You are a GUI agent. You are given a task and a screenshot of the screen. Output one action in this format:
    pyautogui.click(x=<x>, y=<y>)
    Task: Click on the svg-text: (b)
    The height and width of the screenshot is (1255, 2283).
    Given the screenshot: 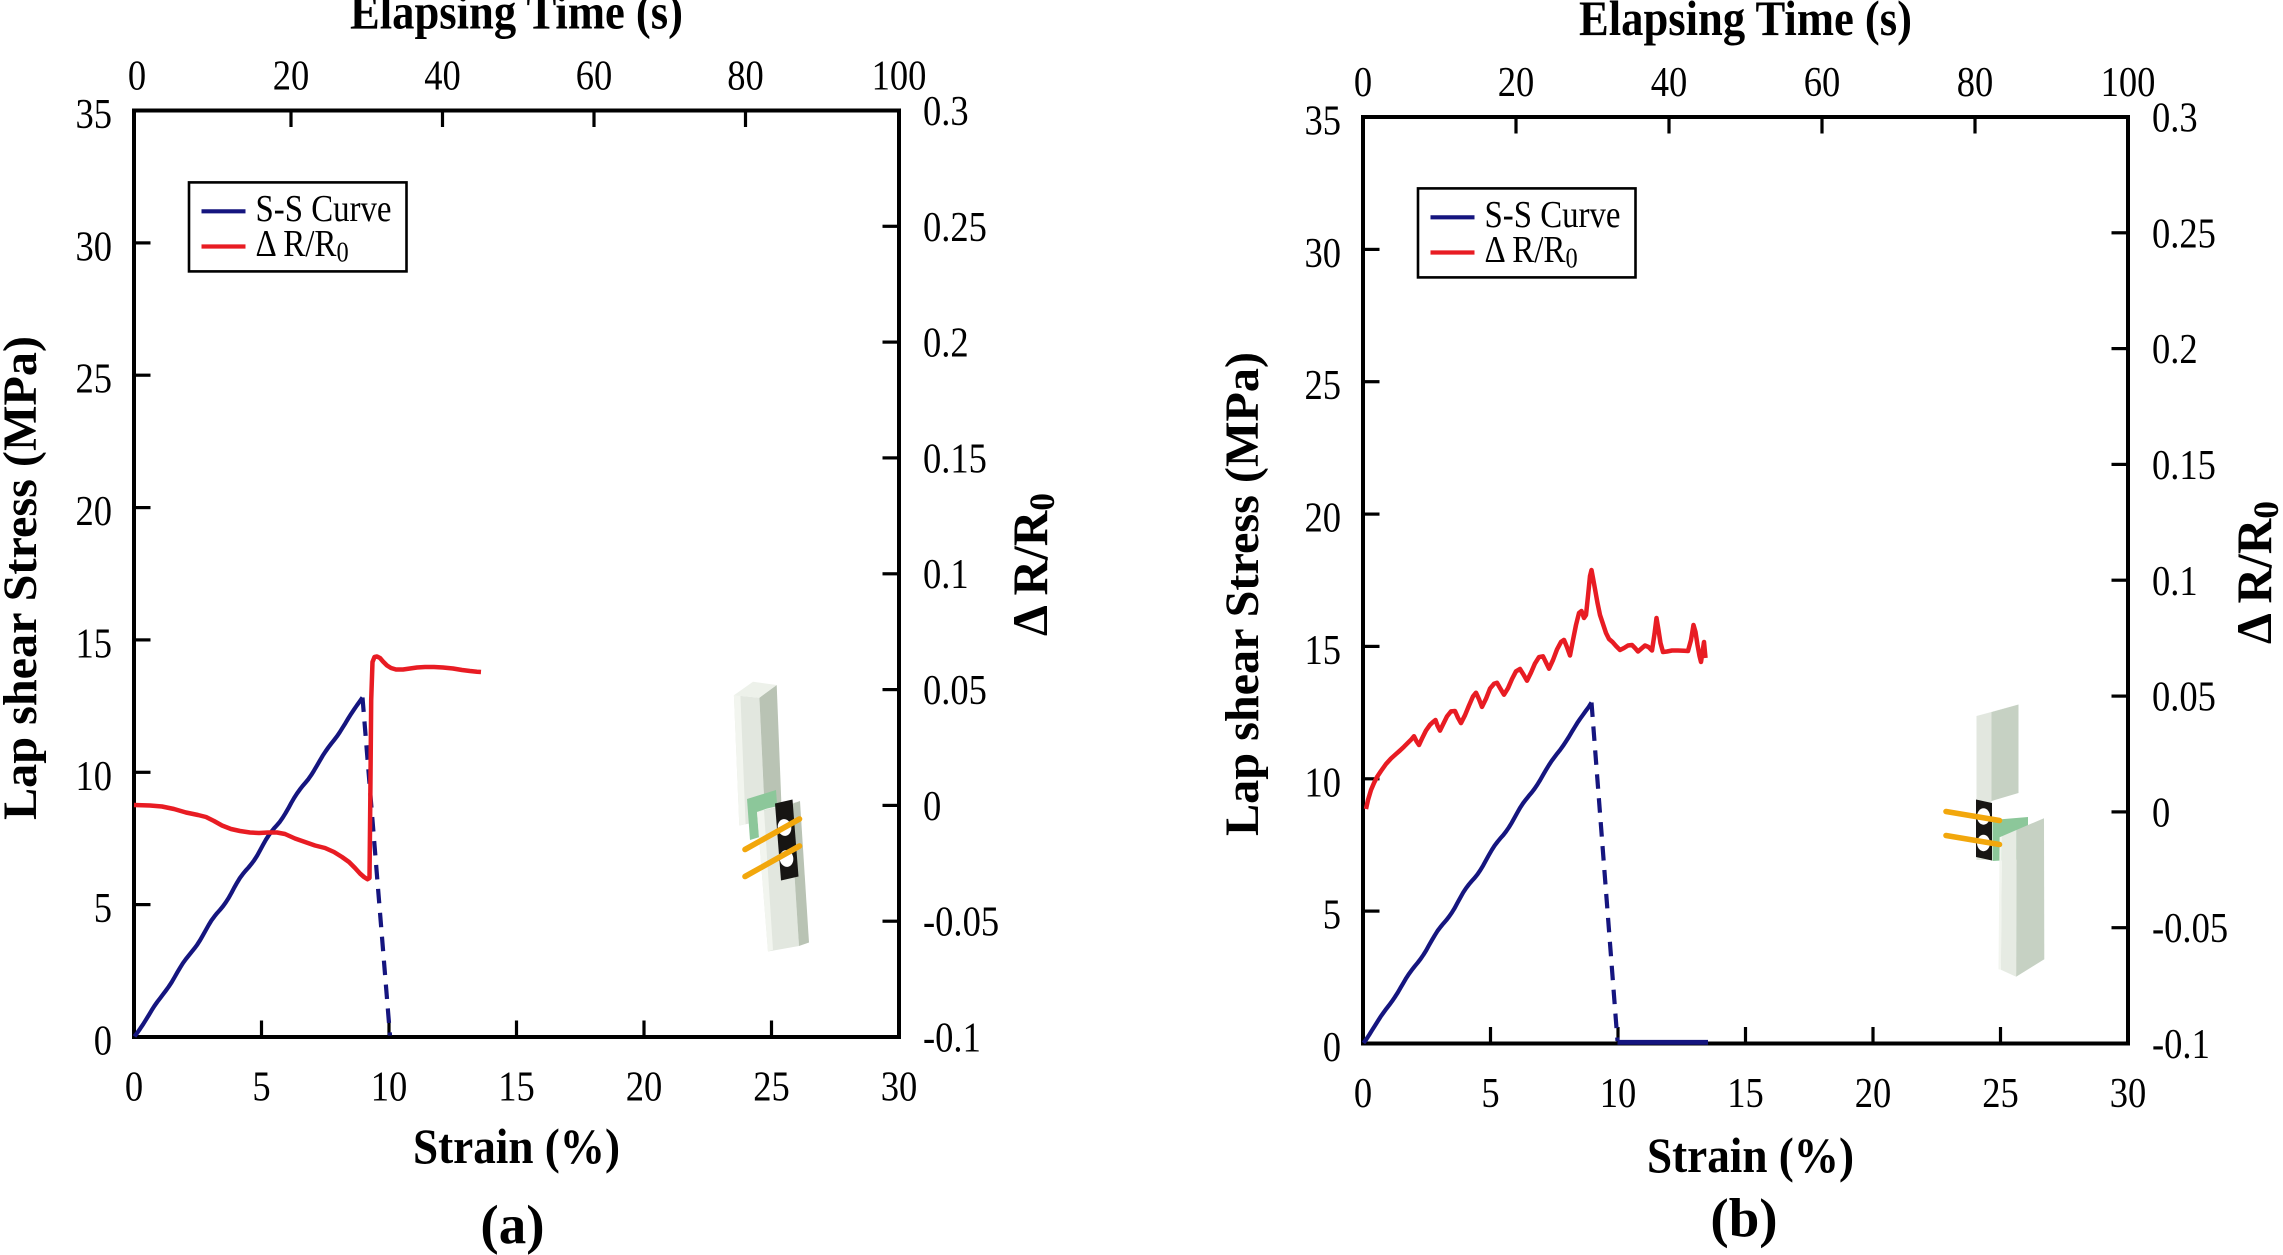 What is the action you would take?
    pyautogui.click(x=1743, y=1218)
    